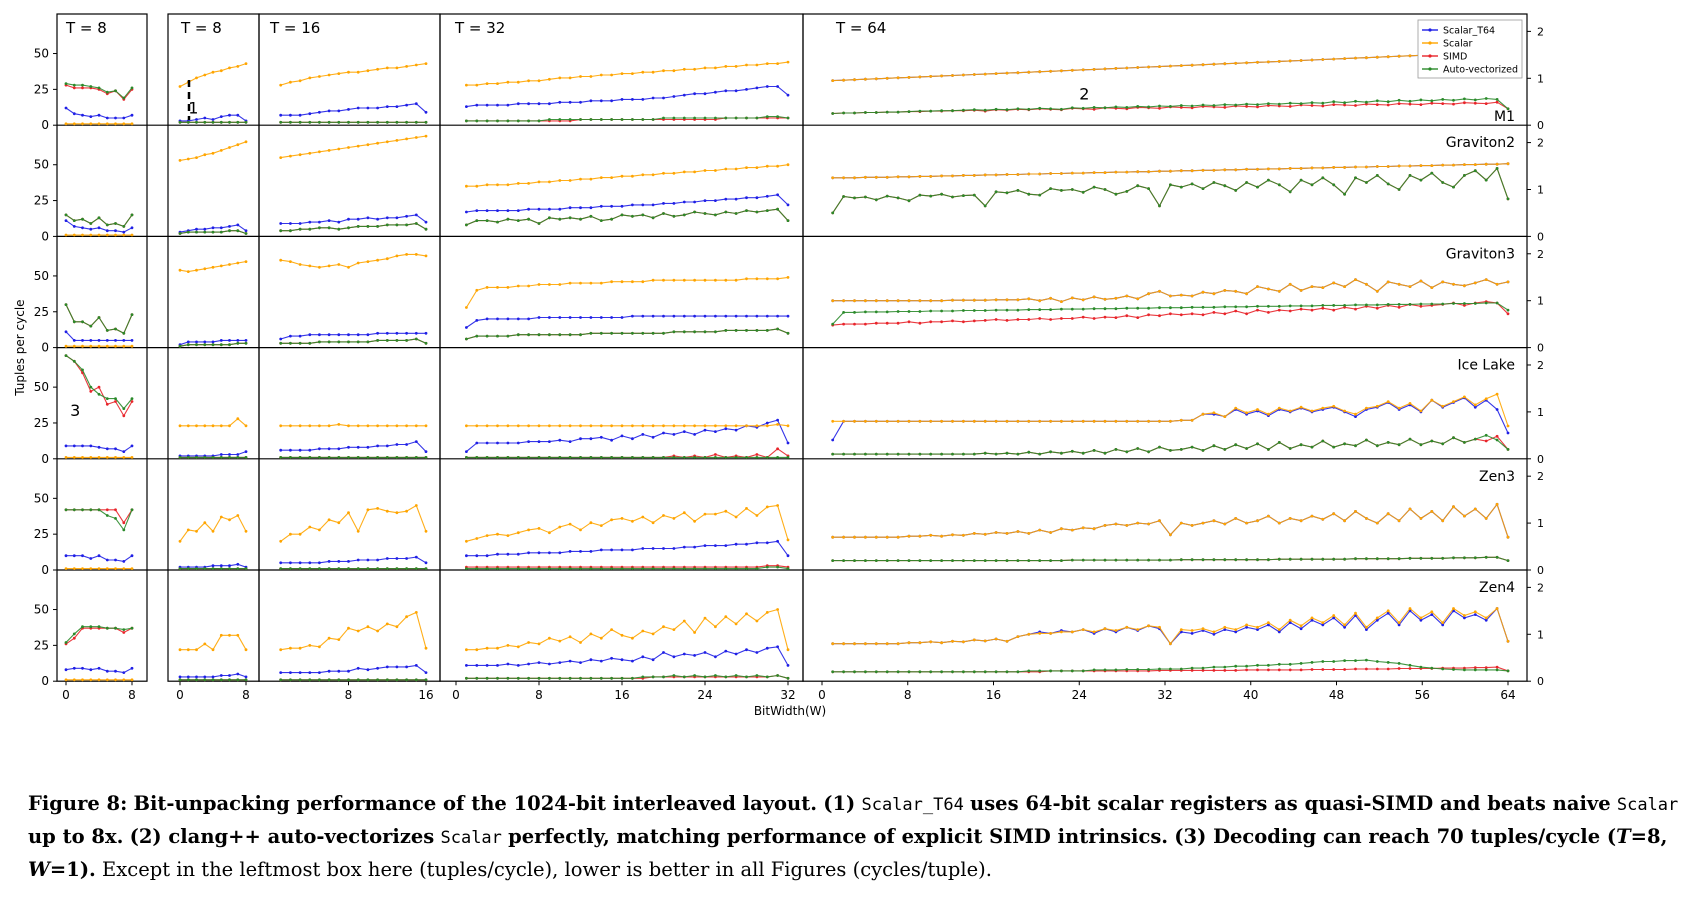  Describe the element at coordinates (627, 676) in the screenshot. I see `series-line-auto-vectorized` at that location.